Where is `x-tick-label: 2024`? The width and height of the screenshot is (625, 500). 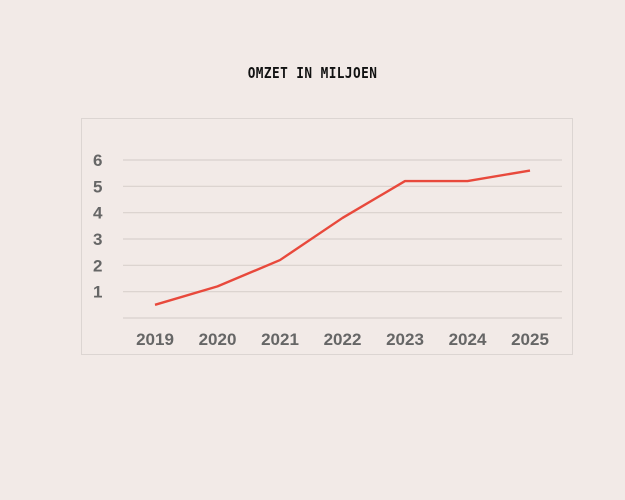 x-tick-label: 2024 is located at coordinates (468, 339).